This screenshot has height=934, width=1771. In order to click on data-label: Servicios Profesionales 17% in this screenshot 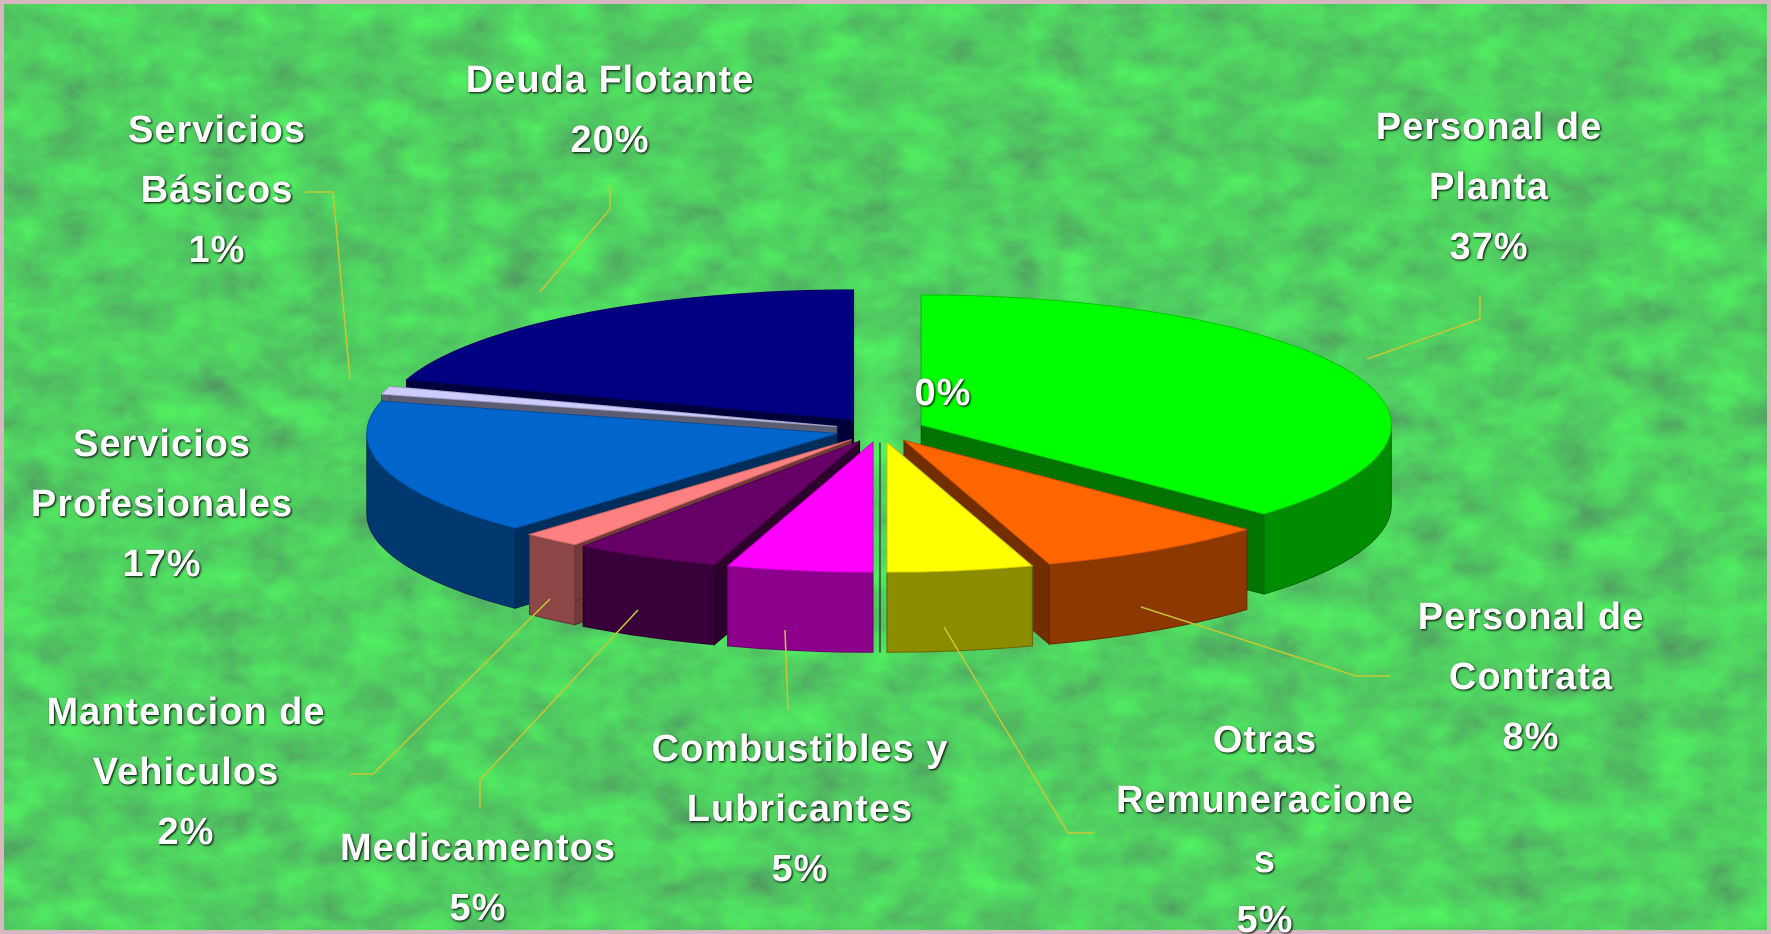, I will do `click(162, 504)`.